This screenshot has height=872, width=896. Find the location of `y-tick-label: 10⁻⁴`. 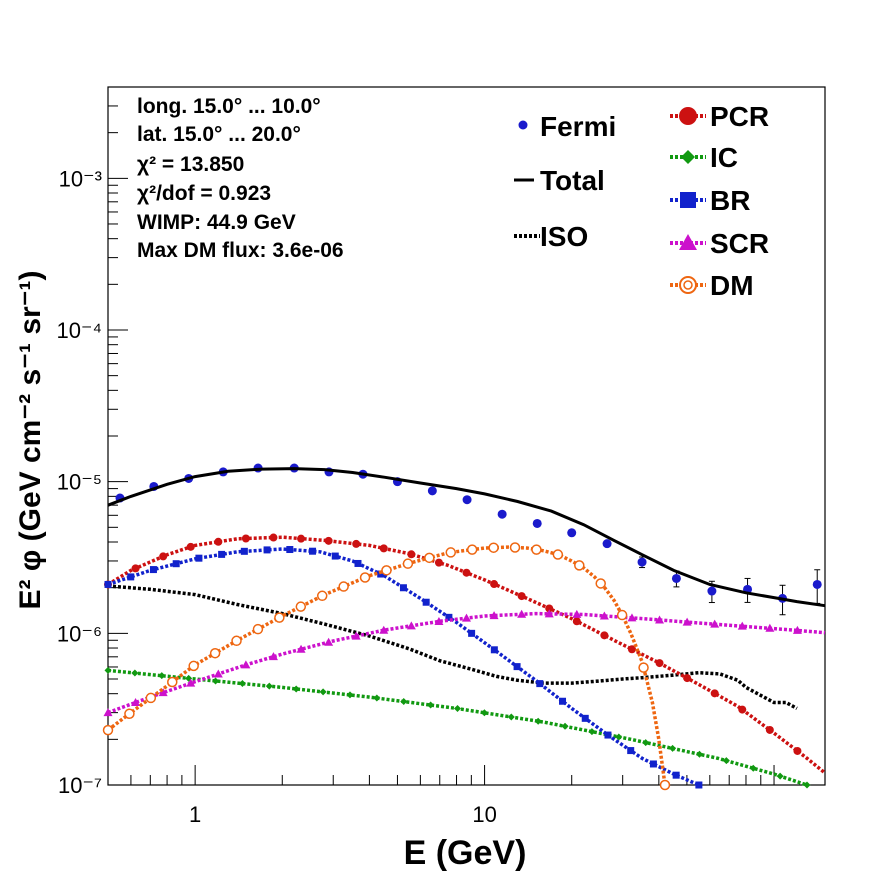

y-tick-label: 10⁻⁴ is located at coordinates (79, 330).